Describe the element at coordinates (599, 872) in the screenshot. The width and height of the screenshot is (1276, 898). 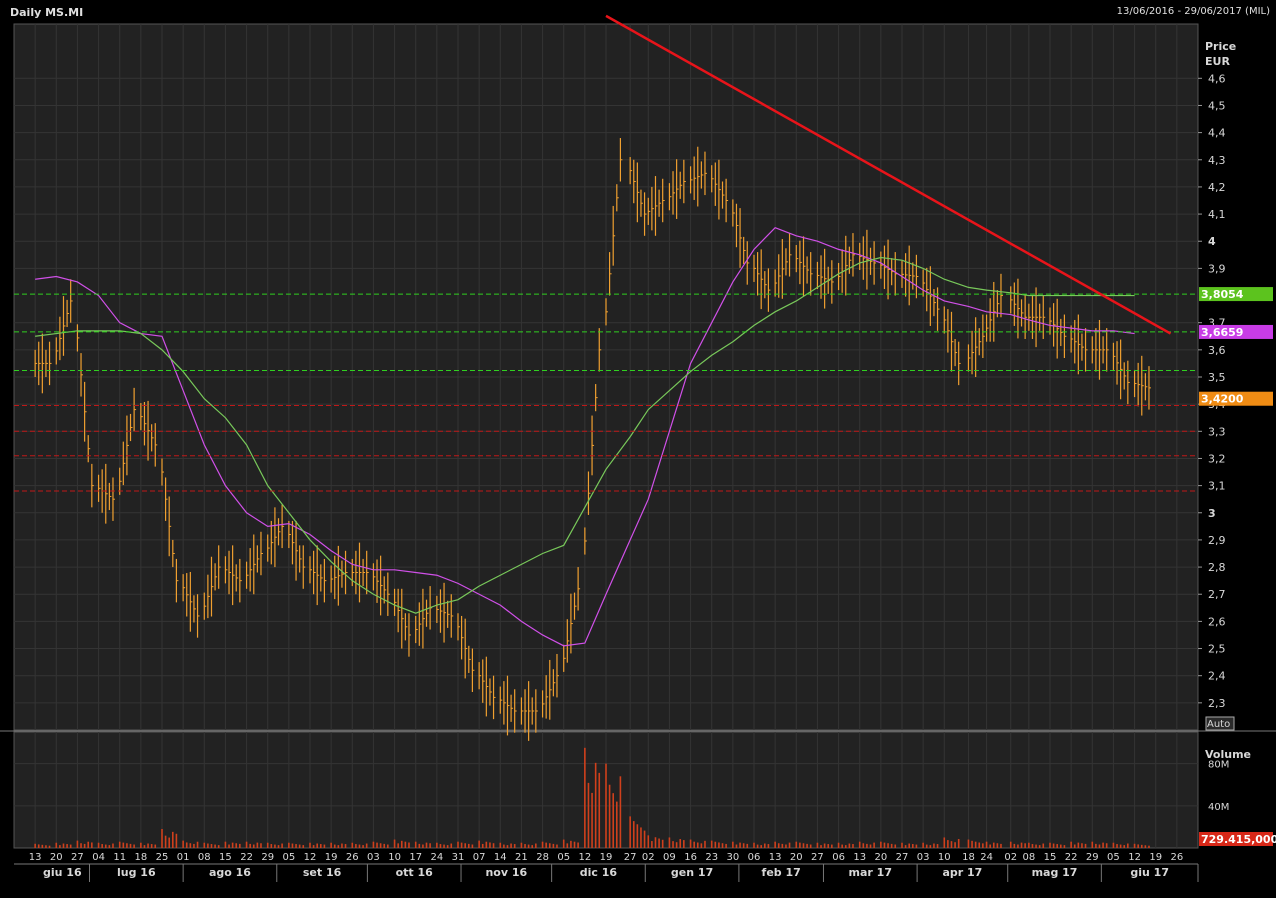
I see `month-label: dic 16` at that location.